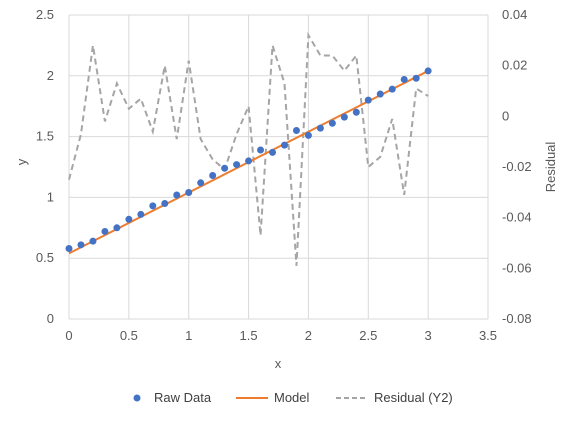  I want to click on x-tick-label: 2.5, so click(368, 335).